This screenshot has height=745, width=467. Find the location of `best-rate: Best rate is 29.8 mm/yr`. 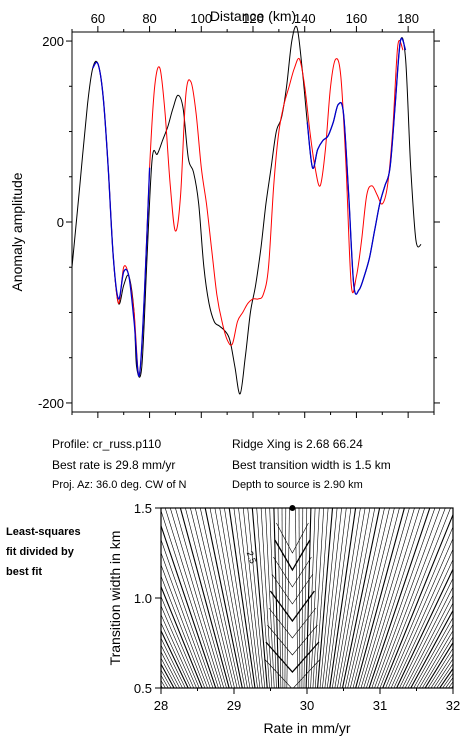

best-rate: Best rate is 29.8 mm/yr is located at coordinates (114, 465).